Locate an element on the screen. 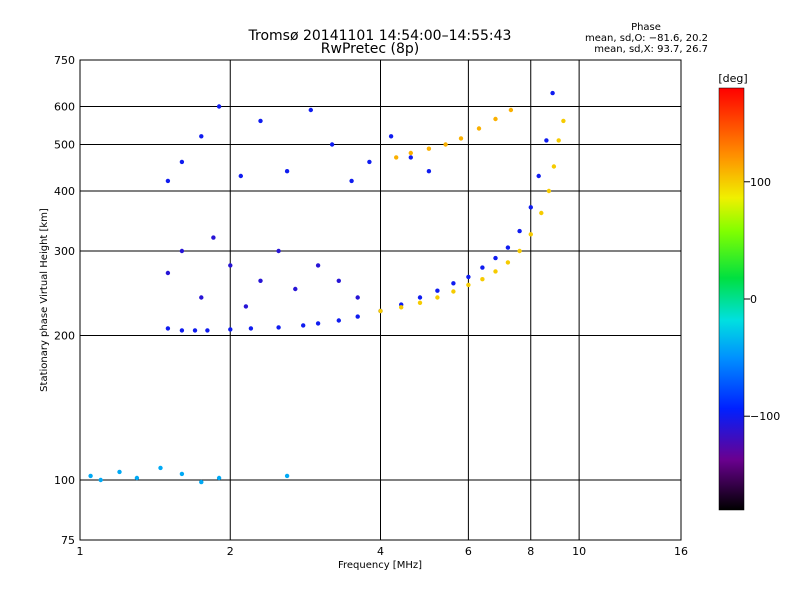  colorbar-tick-label: 0 is located at coordinates (753, 299).